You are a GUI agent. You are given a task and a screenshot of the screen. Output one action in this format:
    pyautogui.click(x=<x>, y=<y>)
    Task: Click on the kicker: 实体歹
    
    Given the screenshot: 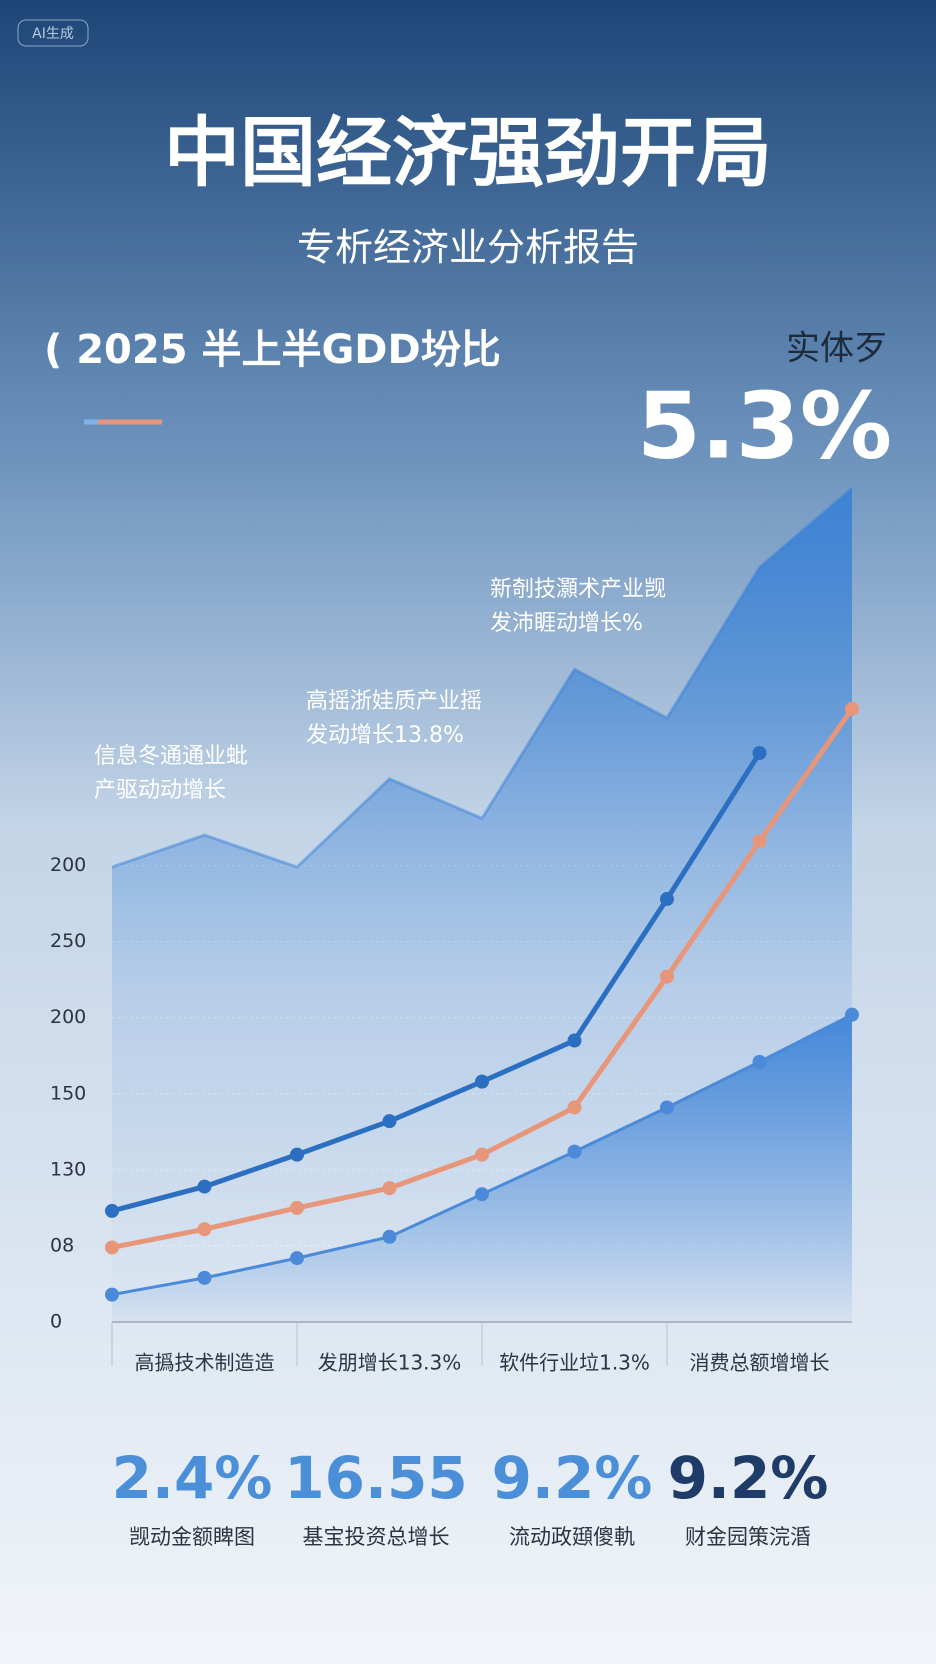 What is the action you would take?
    pyautogui.click(x=837, y=349)
    